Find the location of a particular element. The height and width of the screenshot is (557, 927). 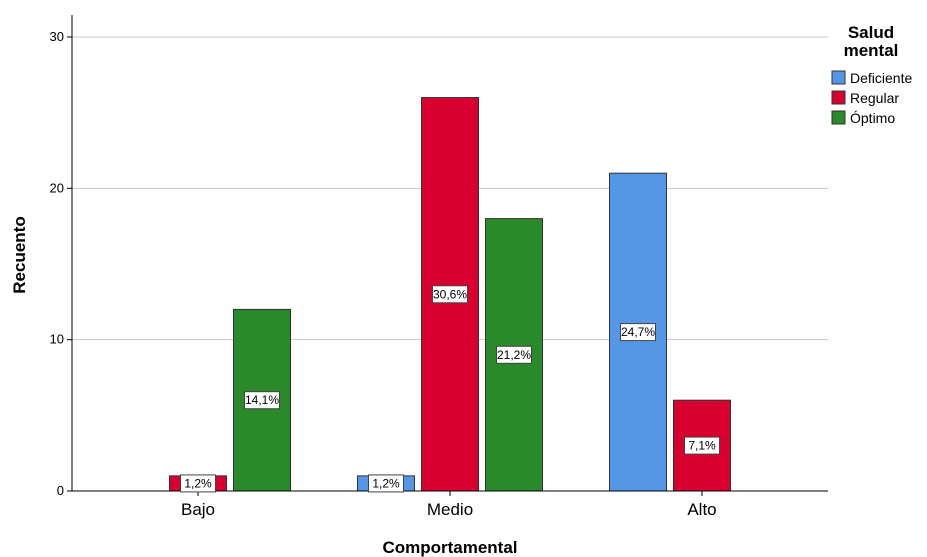

x-tick-label: Medio is located at coordinates (450, 509).